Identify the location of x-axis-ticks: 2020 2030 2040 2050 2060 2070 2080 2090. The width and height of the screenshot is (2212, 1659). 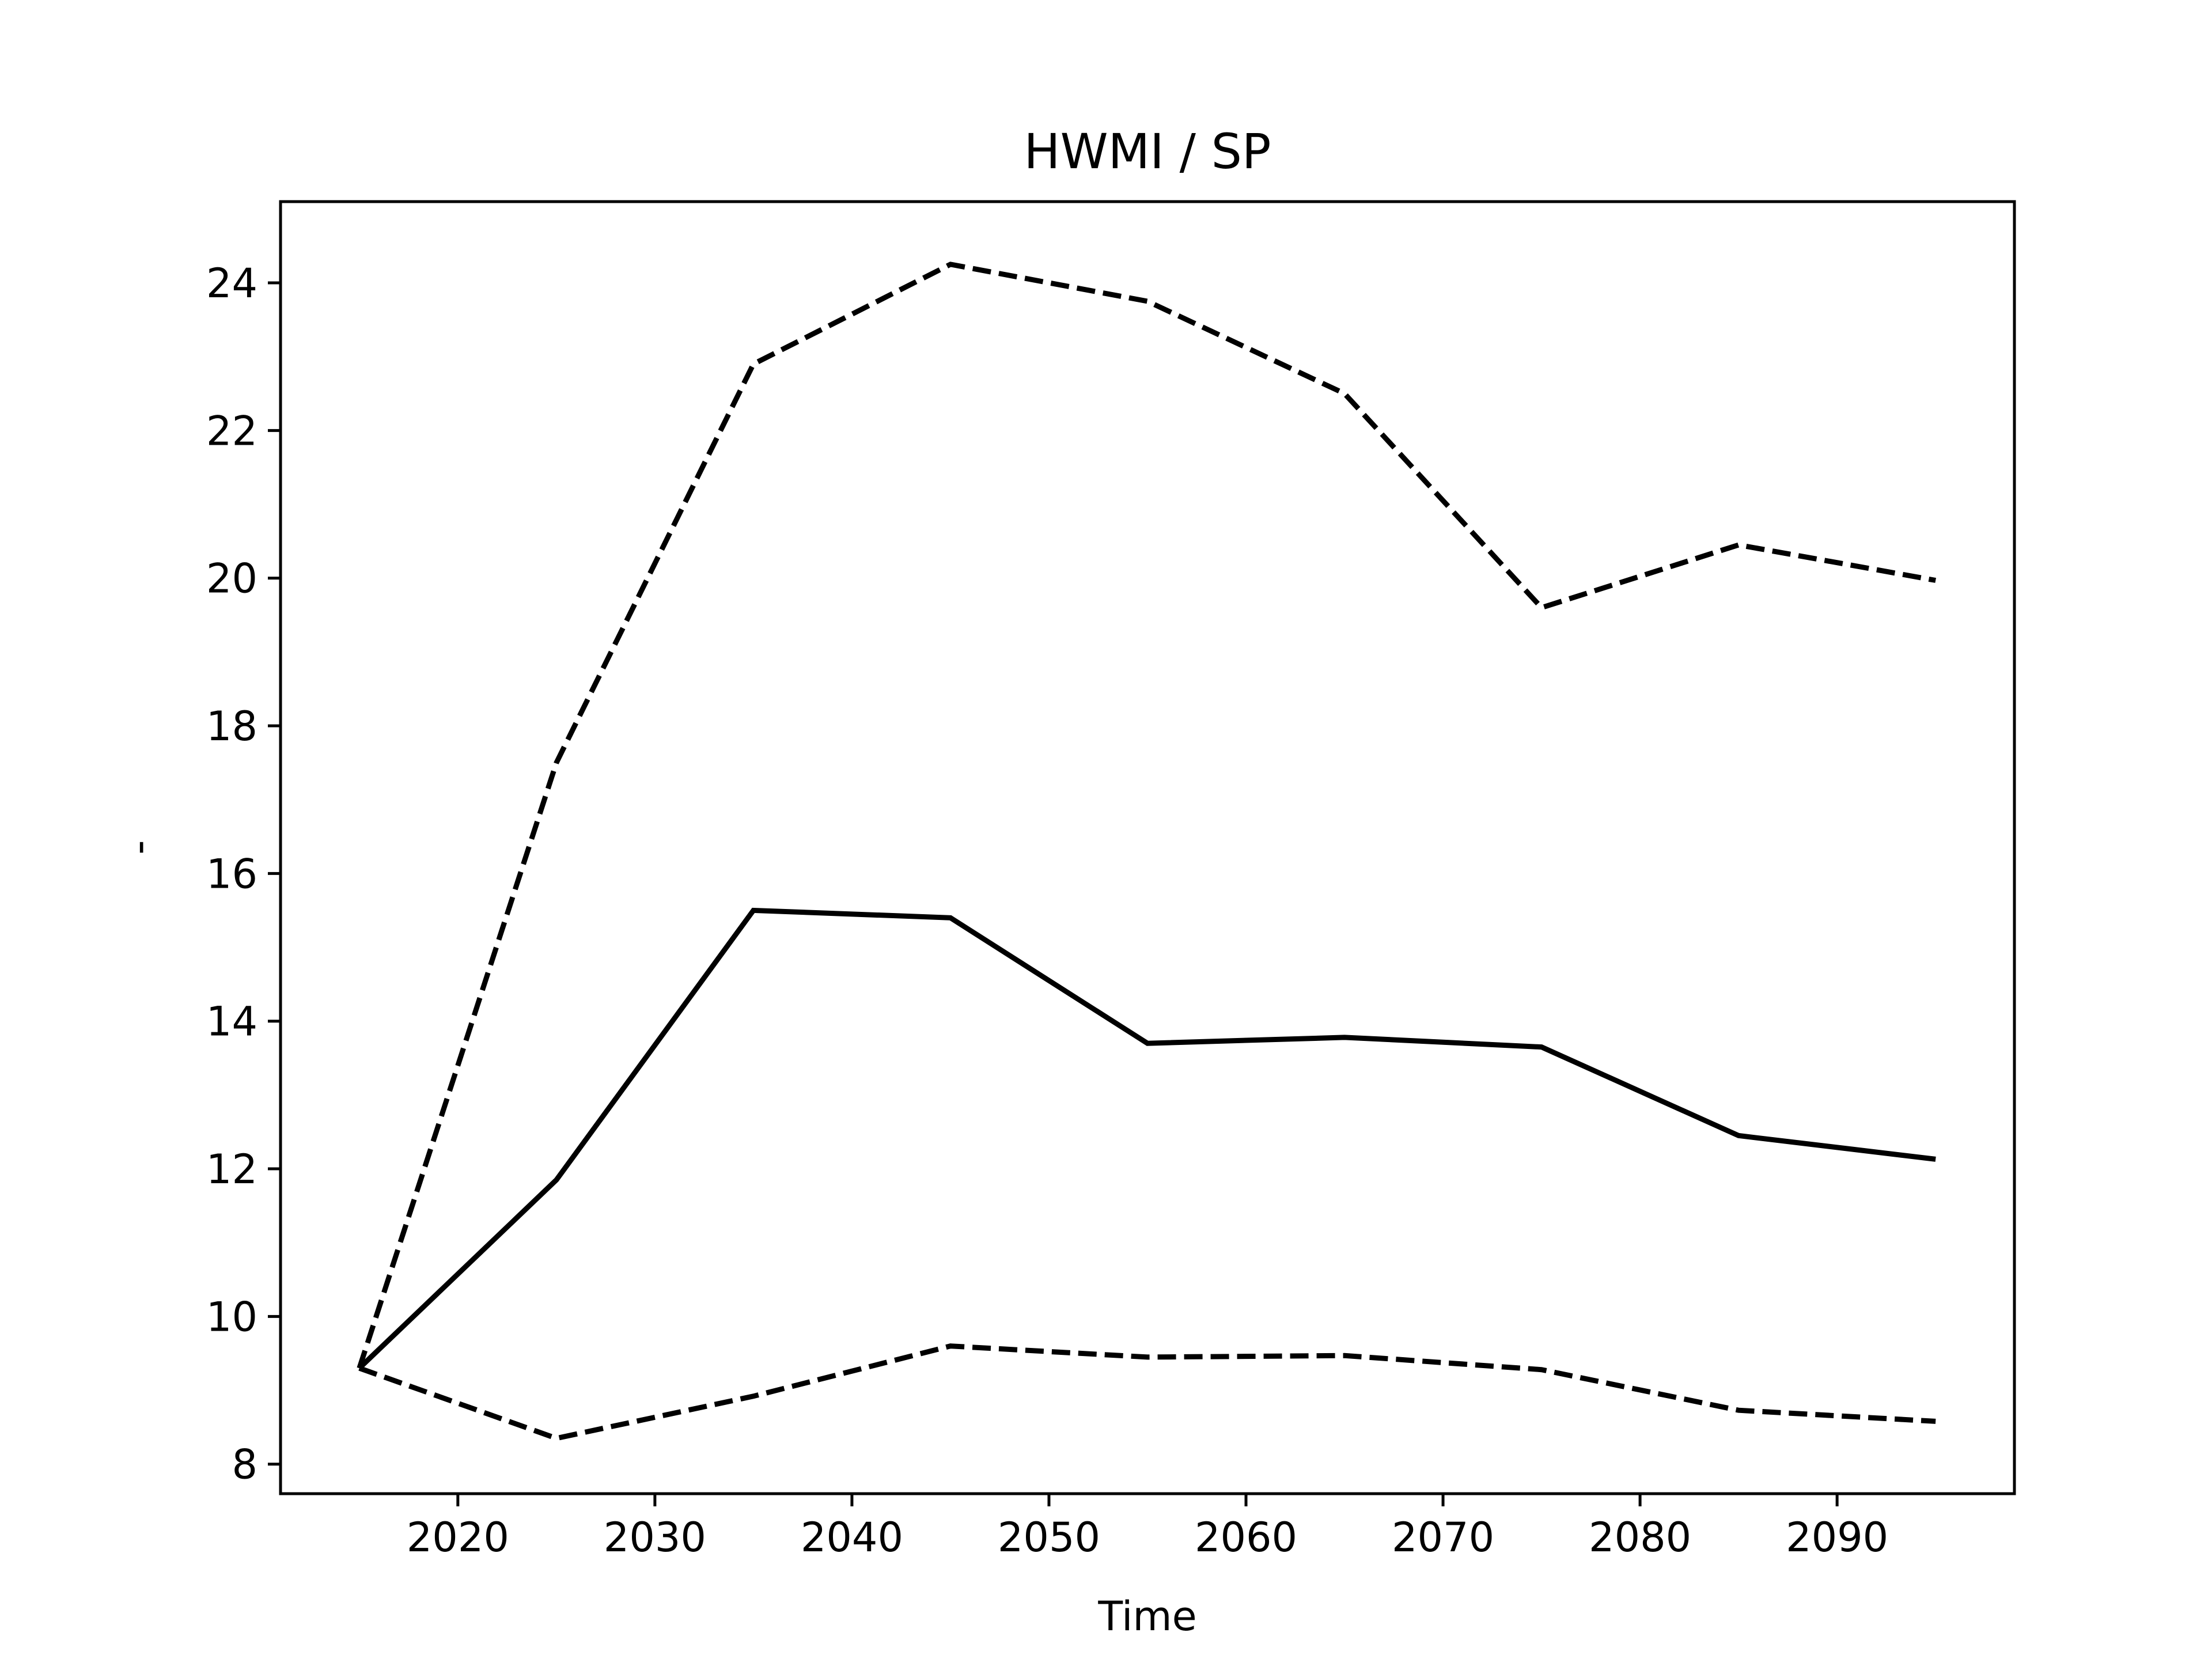
(1147, 1527).